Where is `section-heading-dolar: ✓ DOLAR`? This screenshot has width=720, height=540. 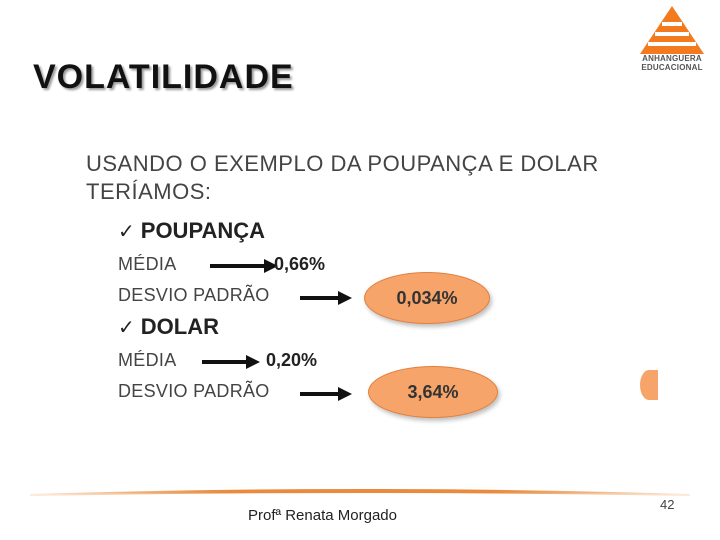
section-heading-dolar: ✓ DOLAR is located at coordinates (168, 327).